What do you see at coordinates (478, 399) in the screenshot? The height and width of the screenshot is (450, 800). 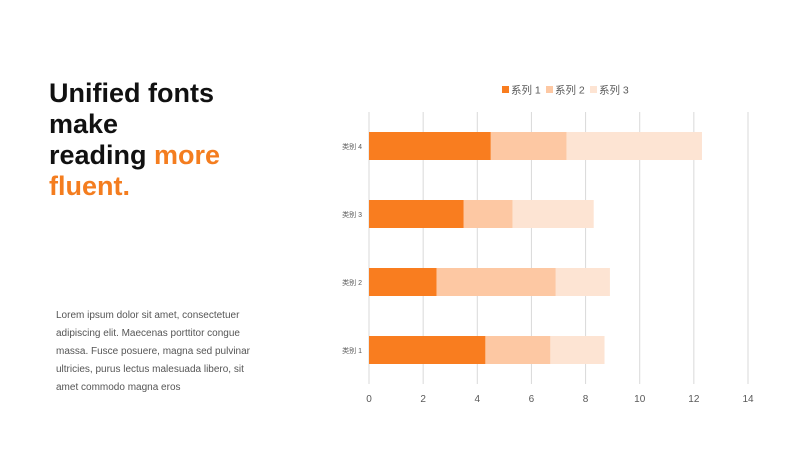 I see `x-tick-label: 4` at bounding box center [478, 399].